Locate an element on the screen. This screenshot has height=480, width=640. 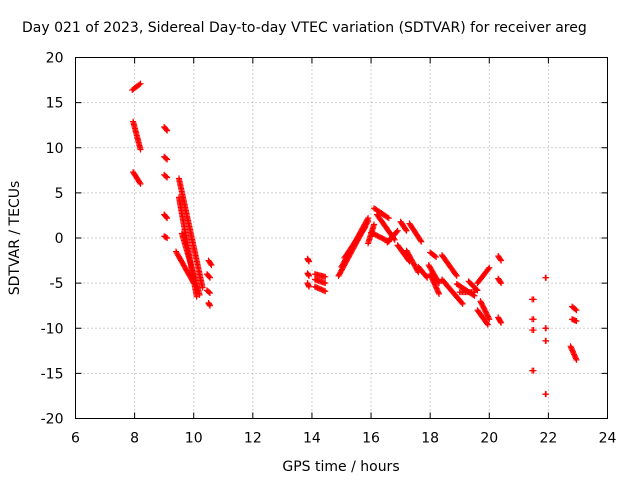
x-tick-label: 8 is located at coordinates (134, 439).